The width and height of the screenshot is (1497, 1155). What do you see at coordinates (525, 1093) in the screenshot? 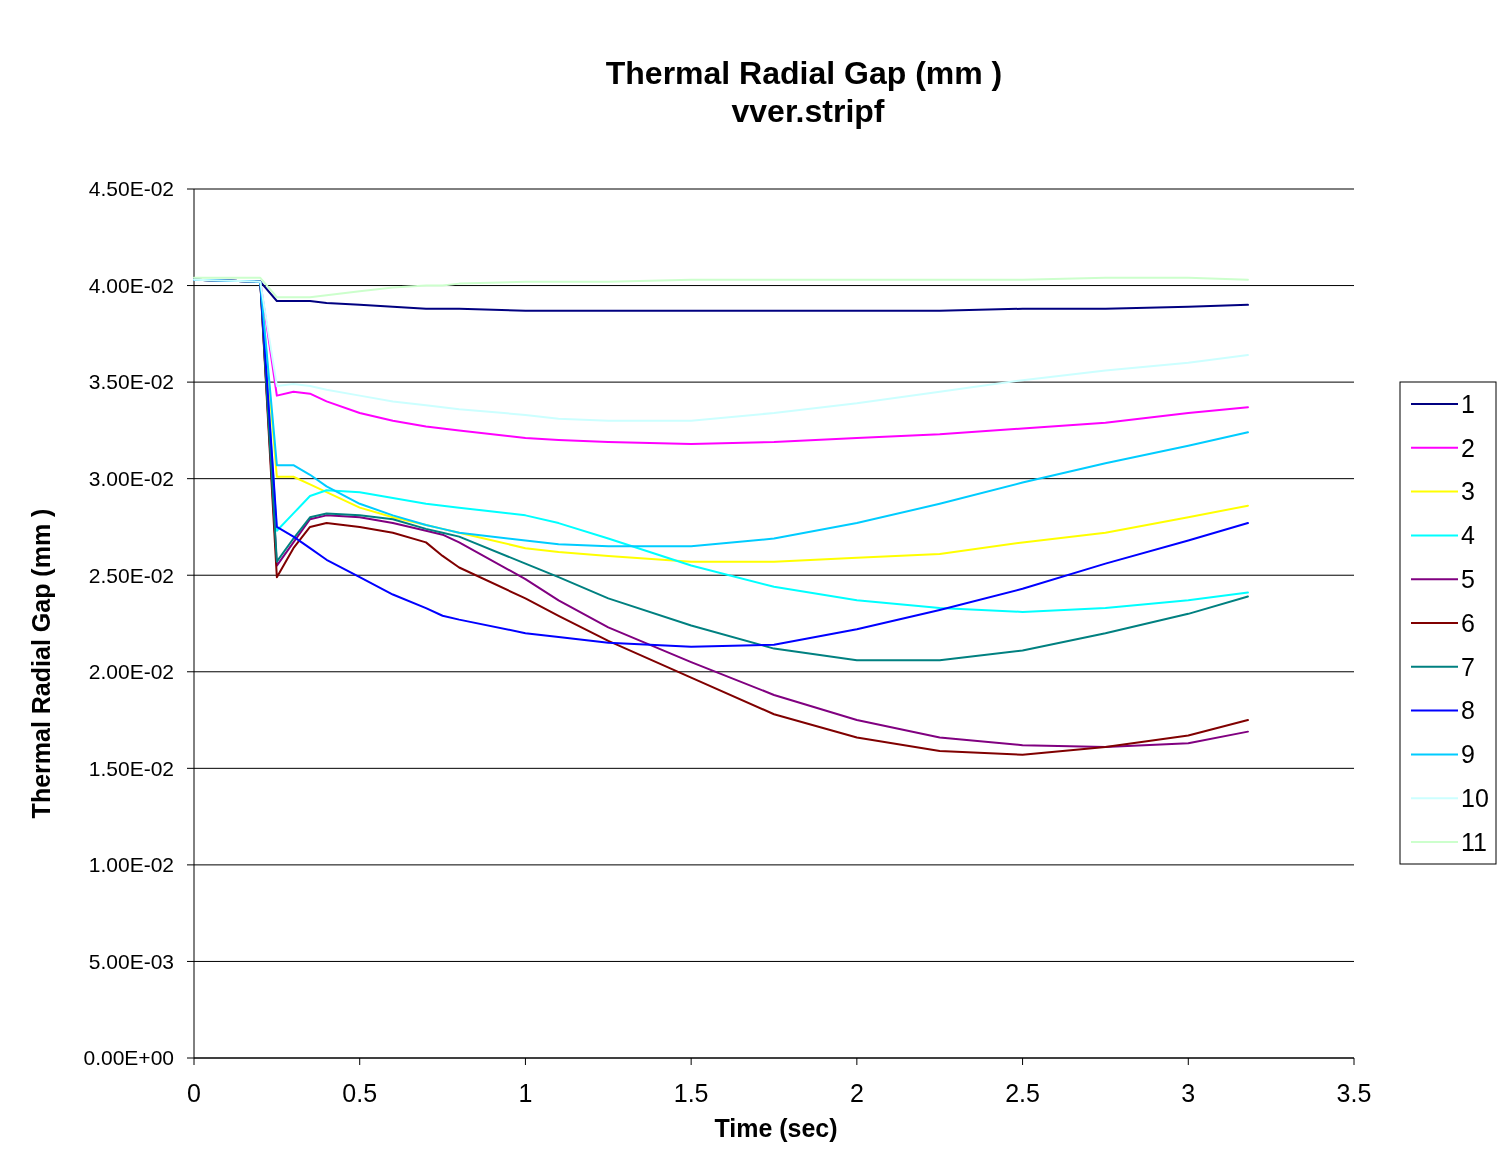
I see `x-tick-label: 1` at bounding box center [525, 1093].